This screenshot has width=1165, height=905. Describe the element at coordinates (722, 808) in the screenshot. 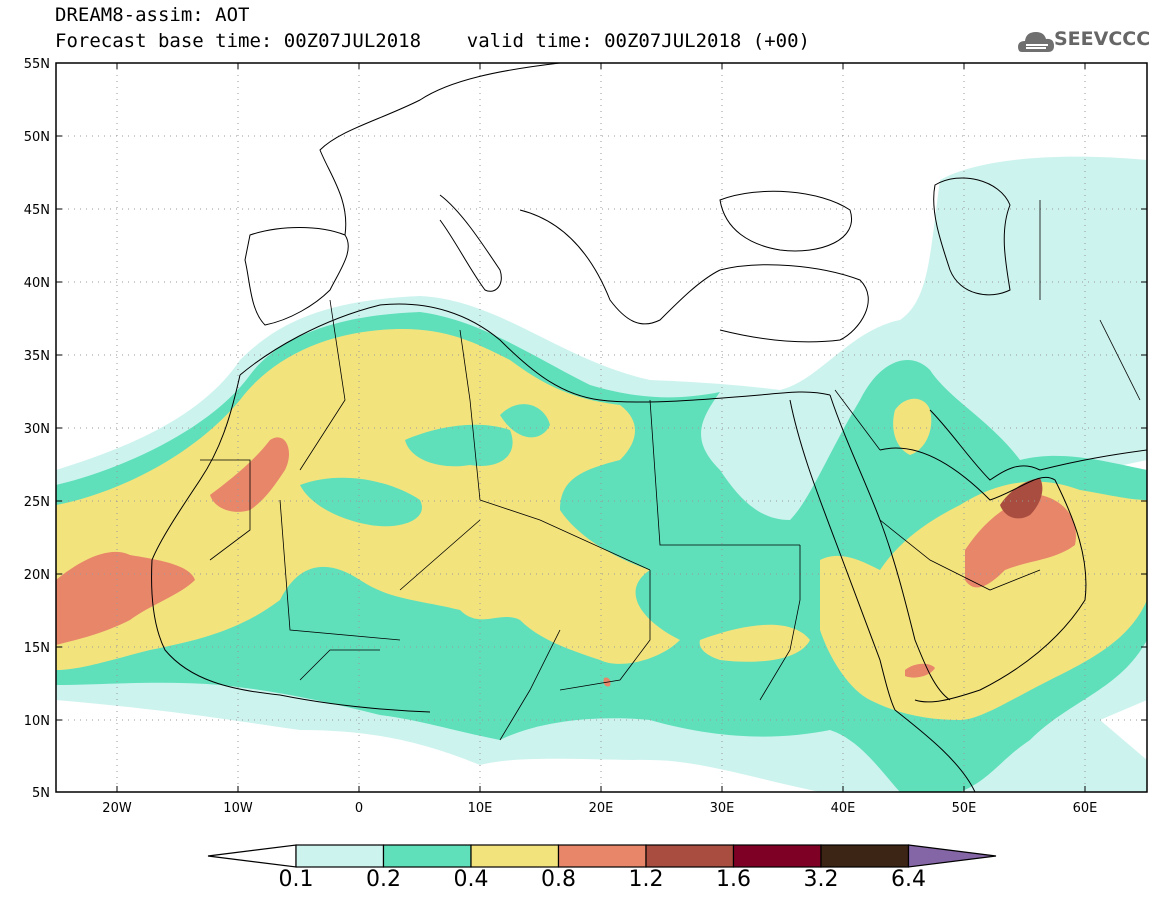

I see `lon-label-30e: 30E` at that location.